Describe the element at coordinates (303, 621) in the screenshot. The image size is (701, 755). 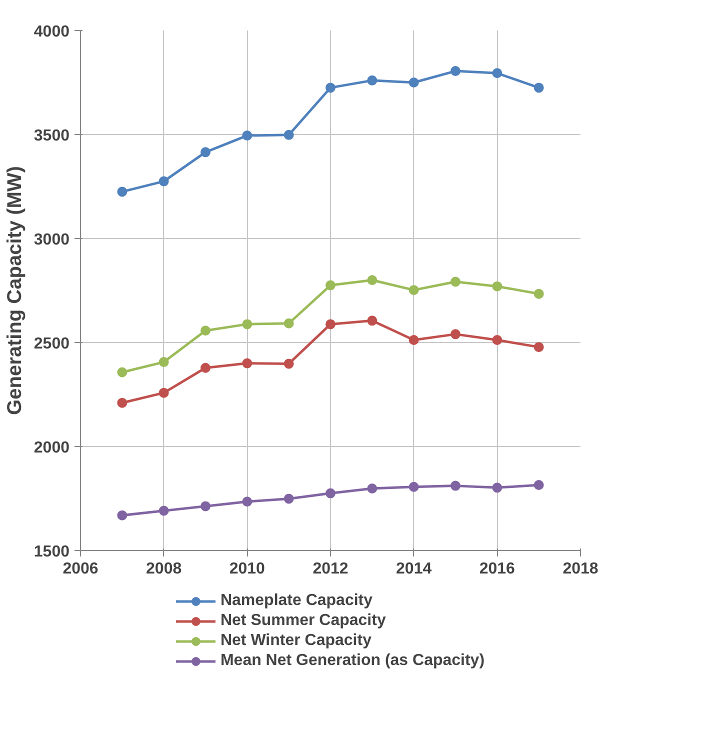
I see `legend-label: Net Summer Capacity` at that location.